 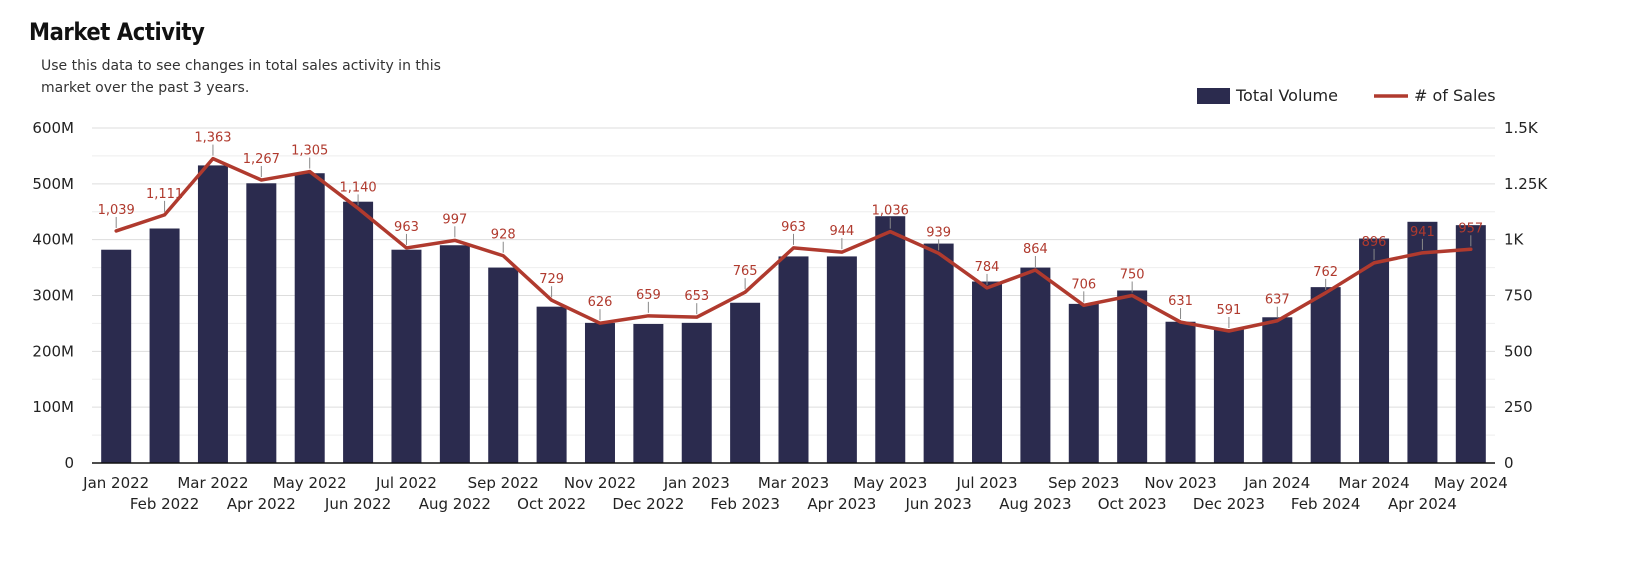 I want to click on data-label-num-sales: 939, so click(x=938, y=232).